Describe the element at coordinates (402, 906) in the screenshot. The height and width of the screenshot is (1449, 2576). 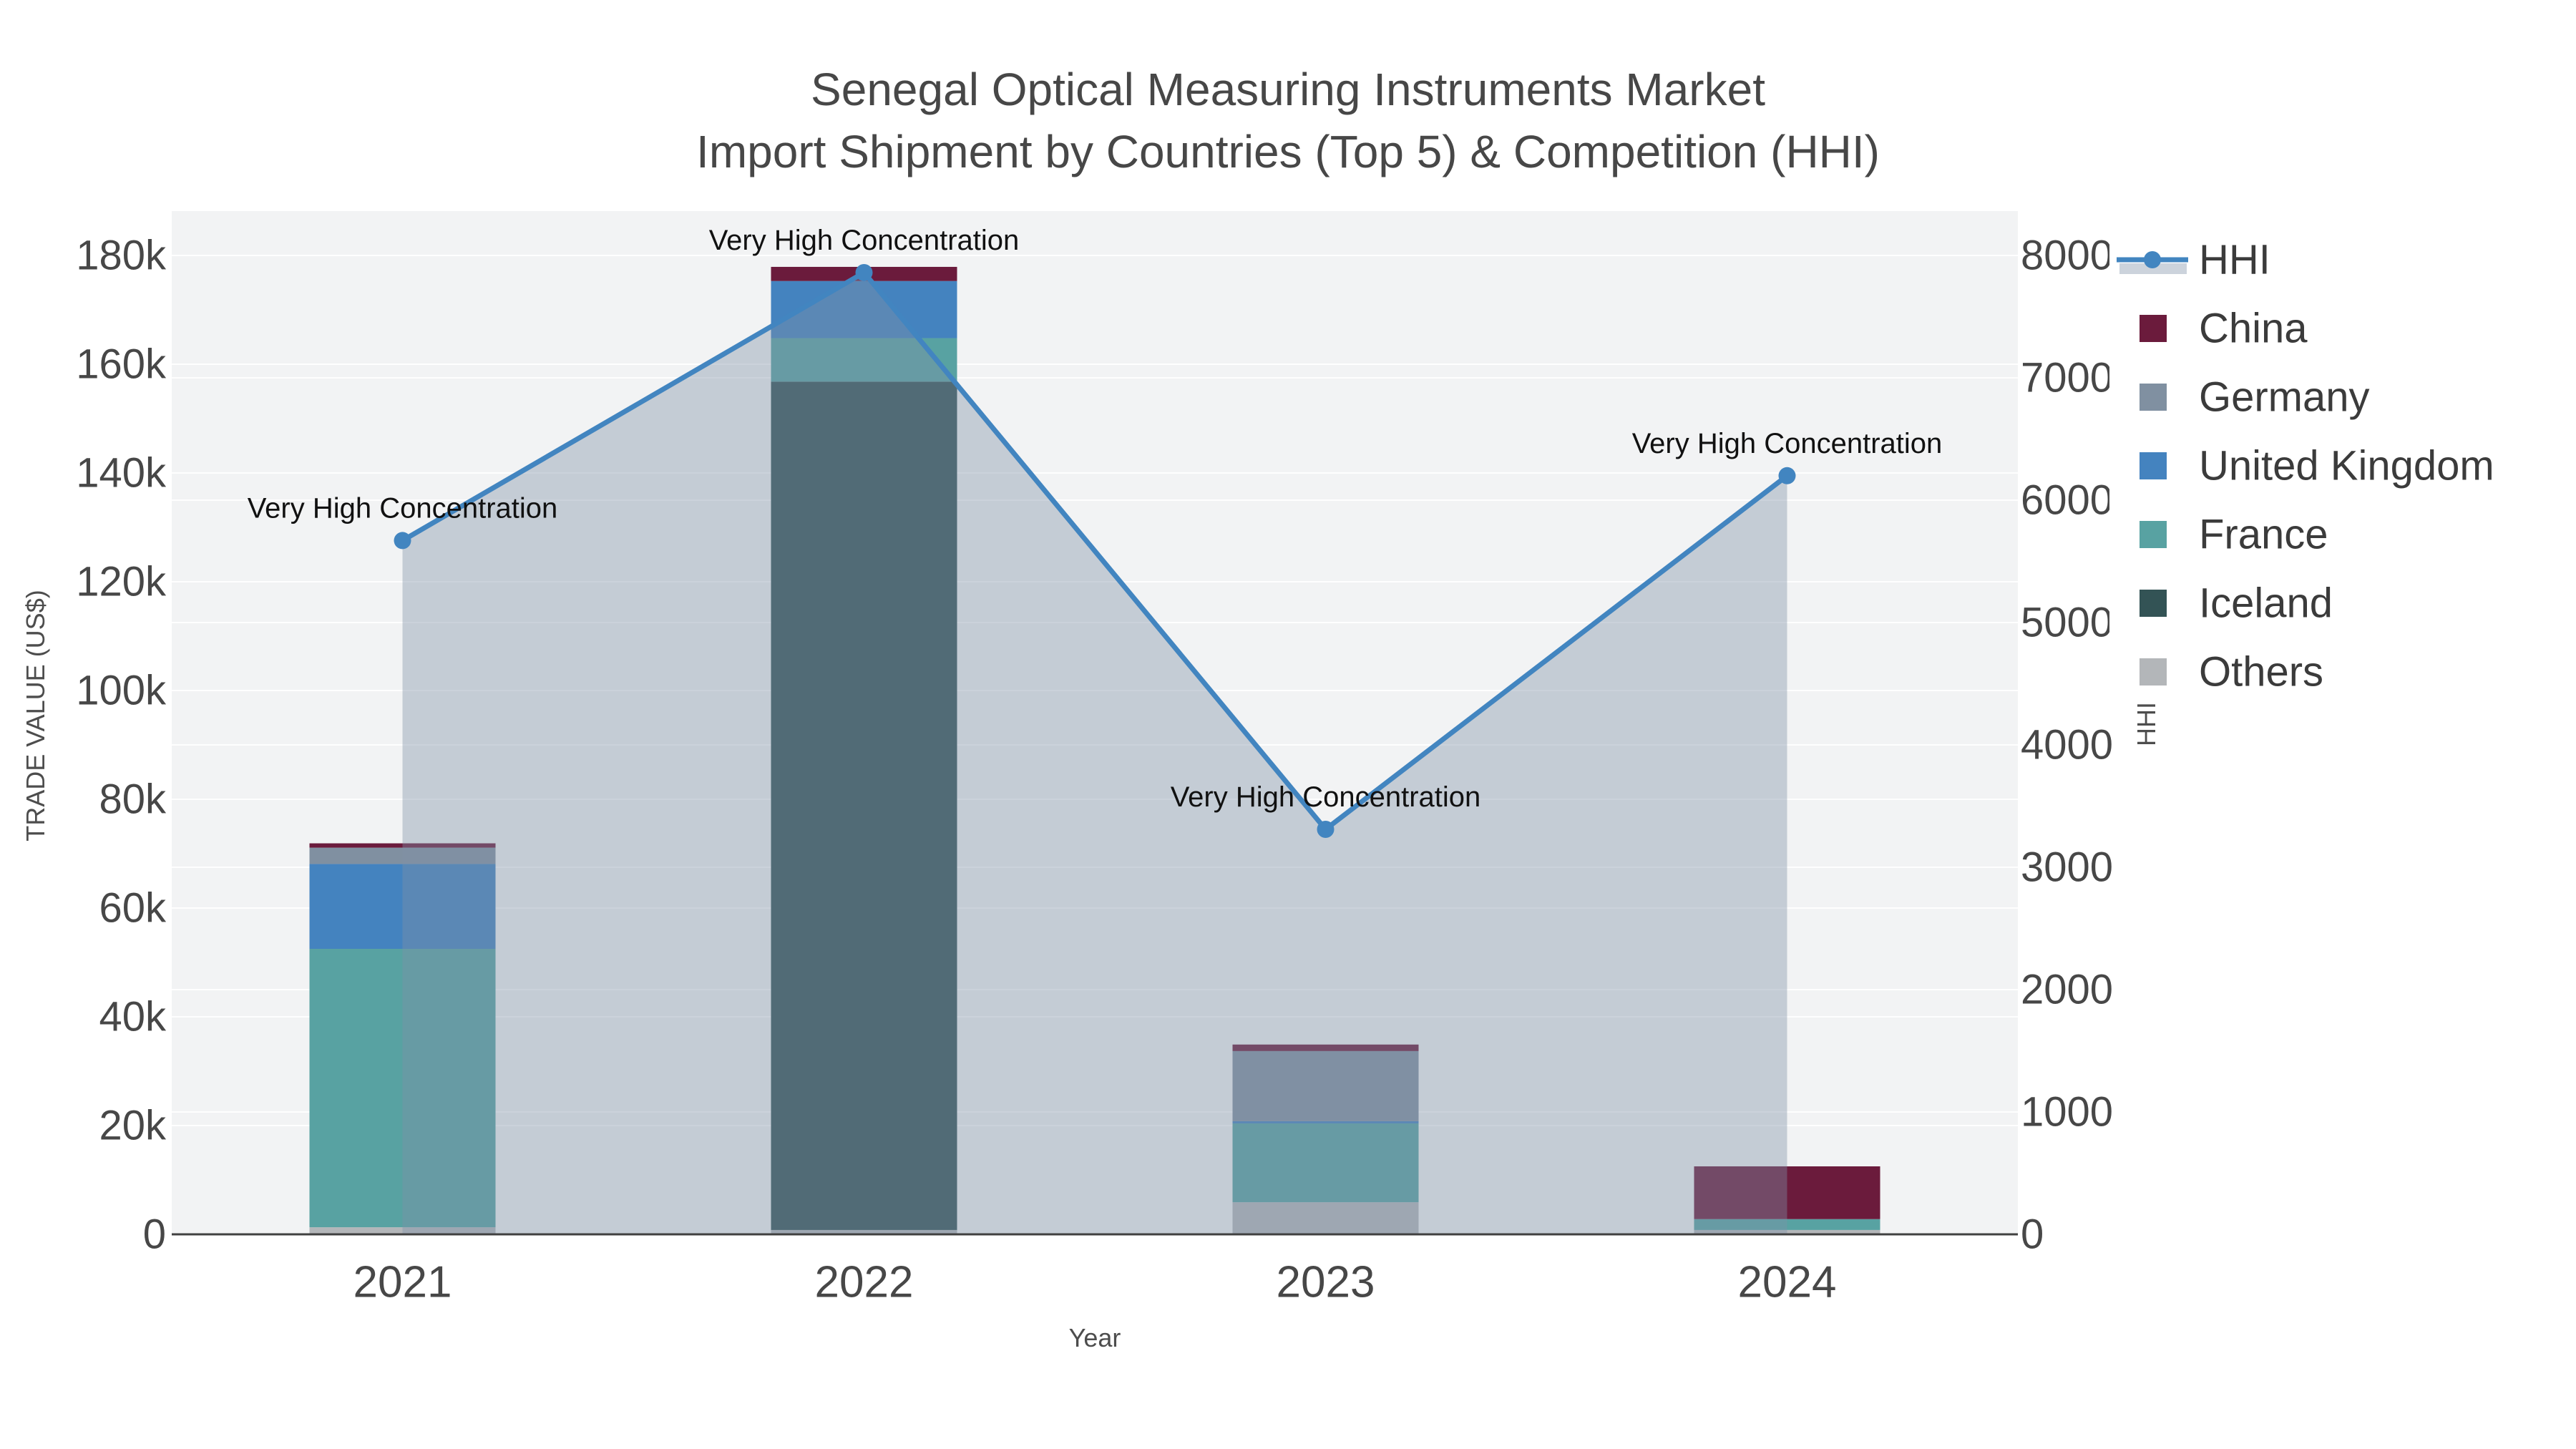
I see `bar-segment-2021-united-kingdom` at that location.